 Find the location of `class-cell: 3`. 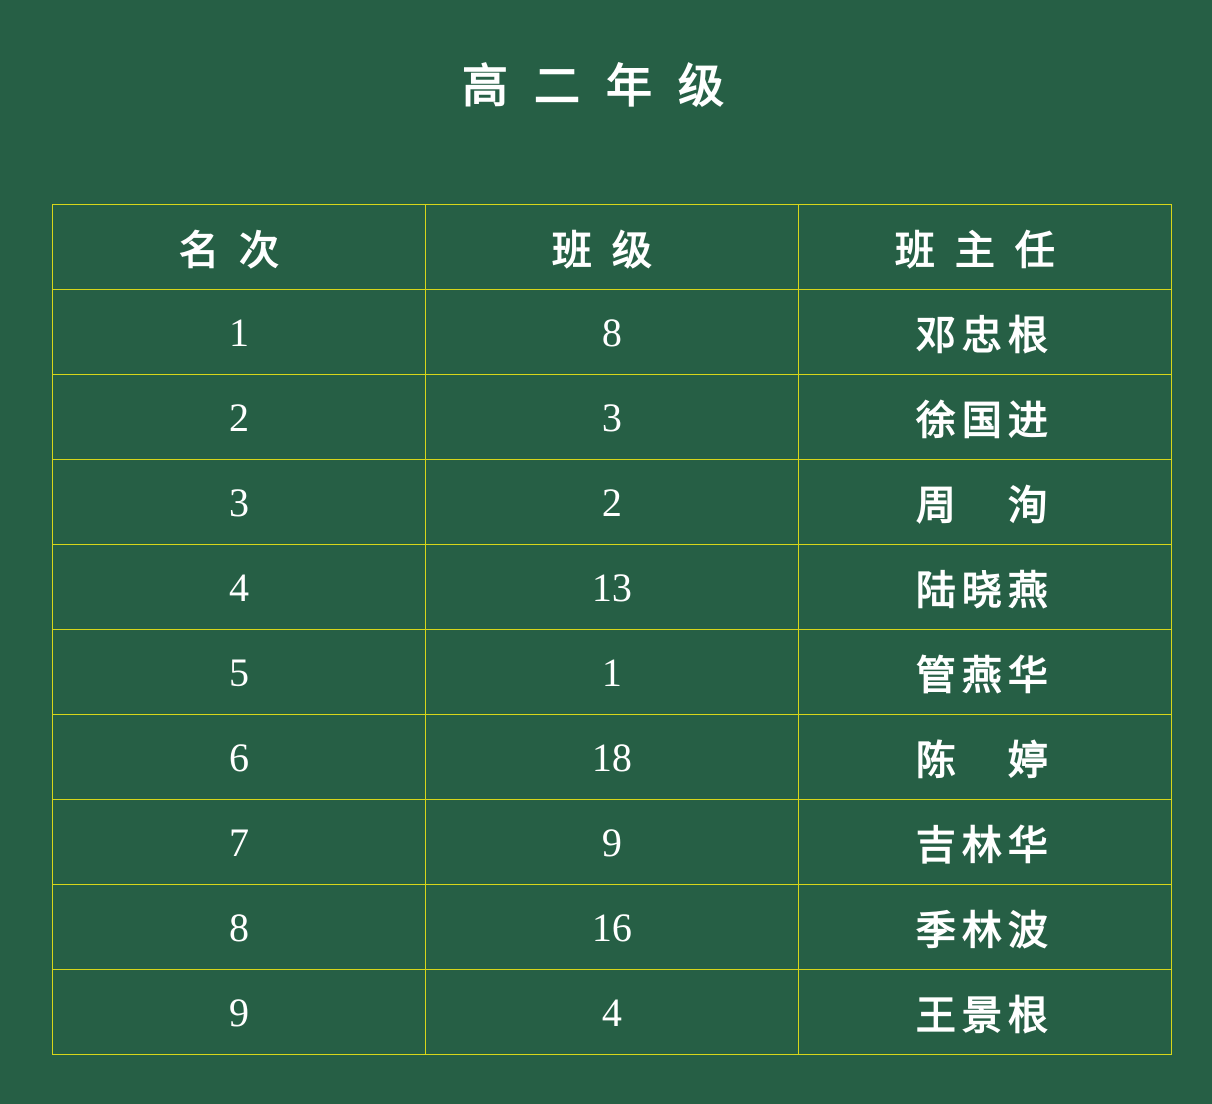

class-cell: 3 is located at coordinates (611, 417).